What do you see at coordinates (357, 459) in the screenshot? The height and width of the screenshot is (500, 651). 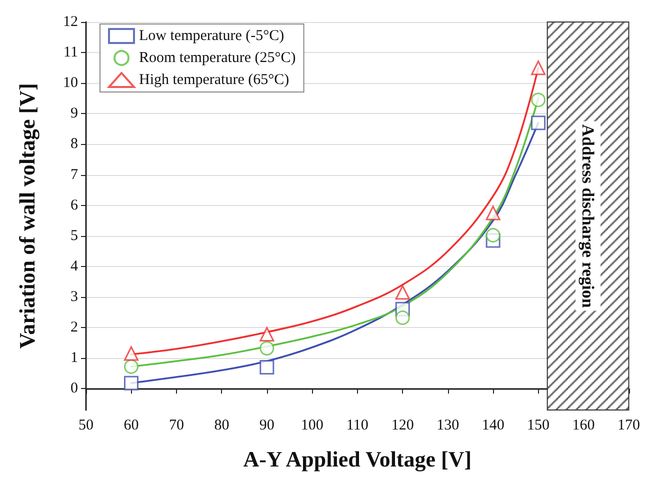 I see `x-axis-title: A-Y Applied Voltage [V]` at bounding box center [357, 459].